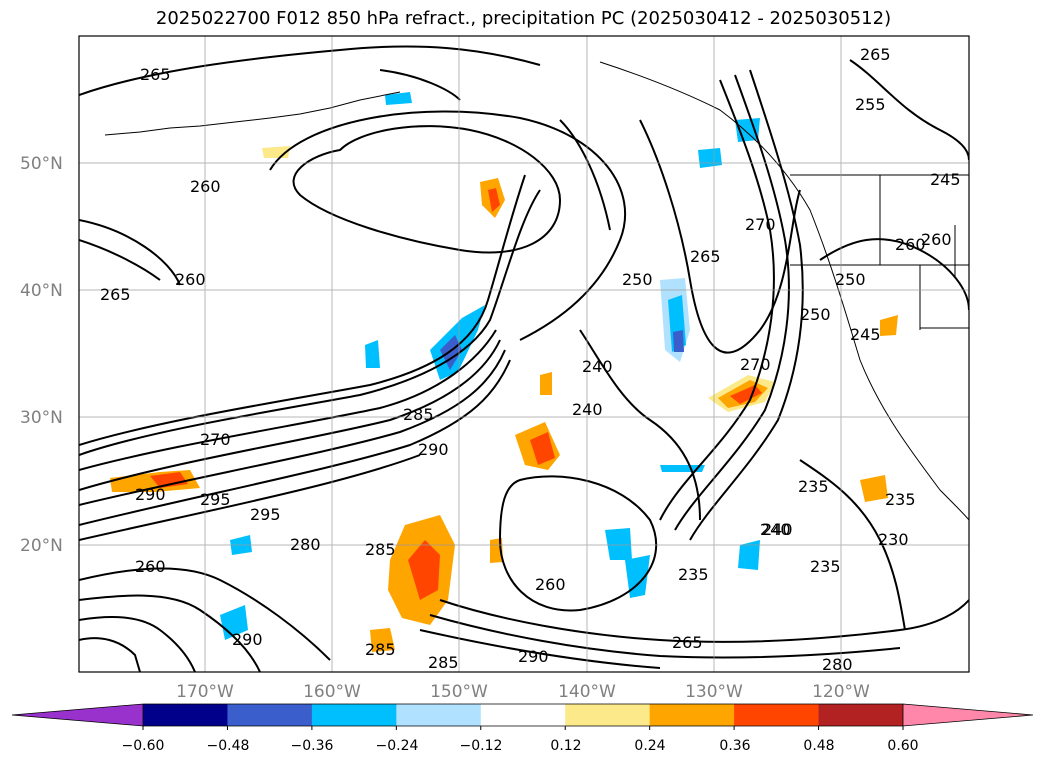  I want to click on colorbar-tick-label: 0.12, so click(565, 746).